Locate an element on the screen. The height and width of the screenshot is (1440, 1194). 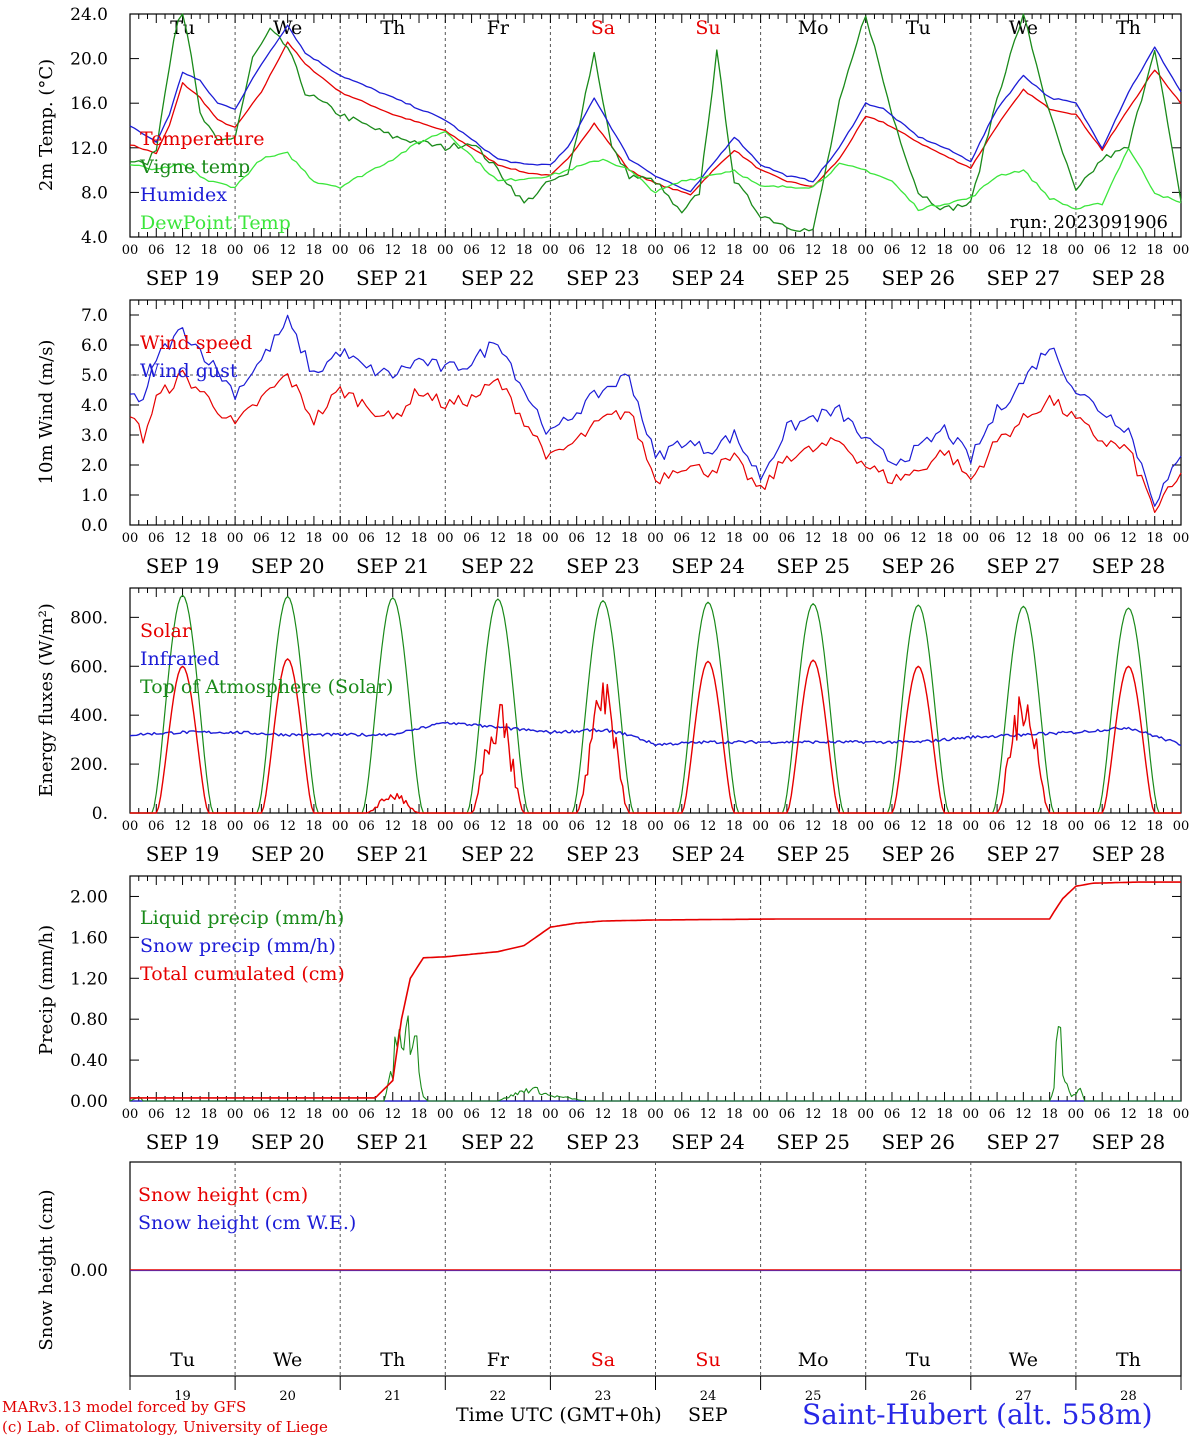
legend-entry: Temperature is located at coordinates (202, 139).